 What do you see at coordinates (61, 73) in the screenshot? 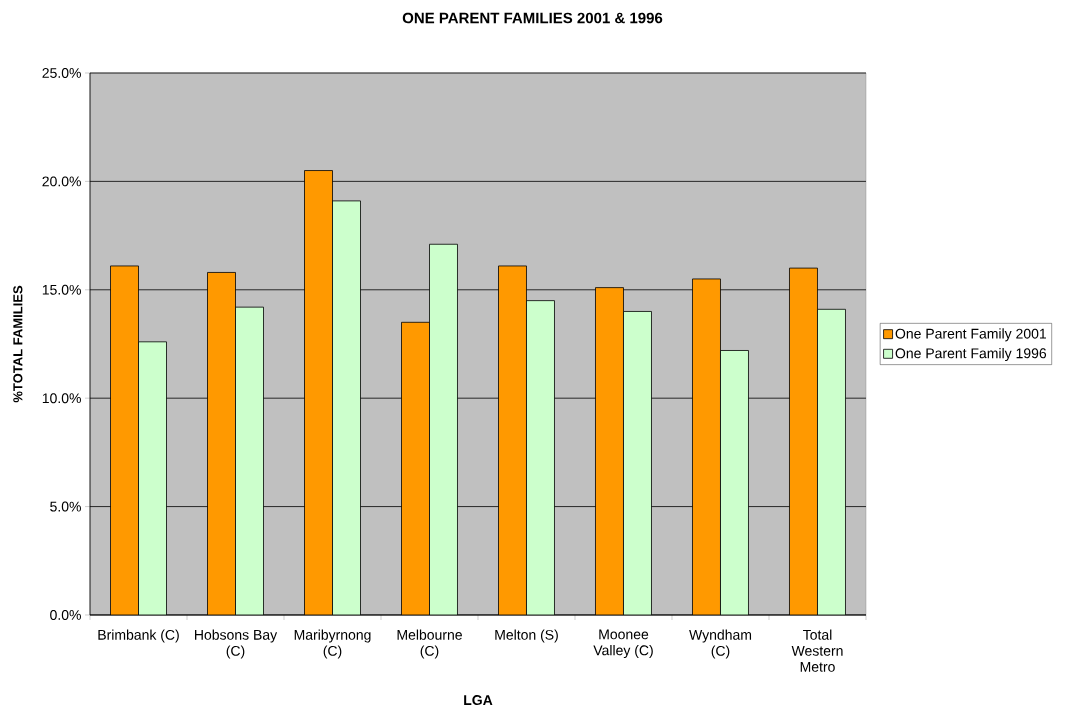
I see `y-tick-label: 25.0%` at bounding box center [61, 73].